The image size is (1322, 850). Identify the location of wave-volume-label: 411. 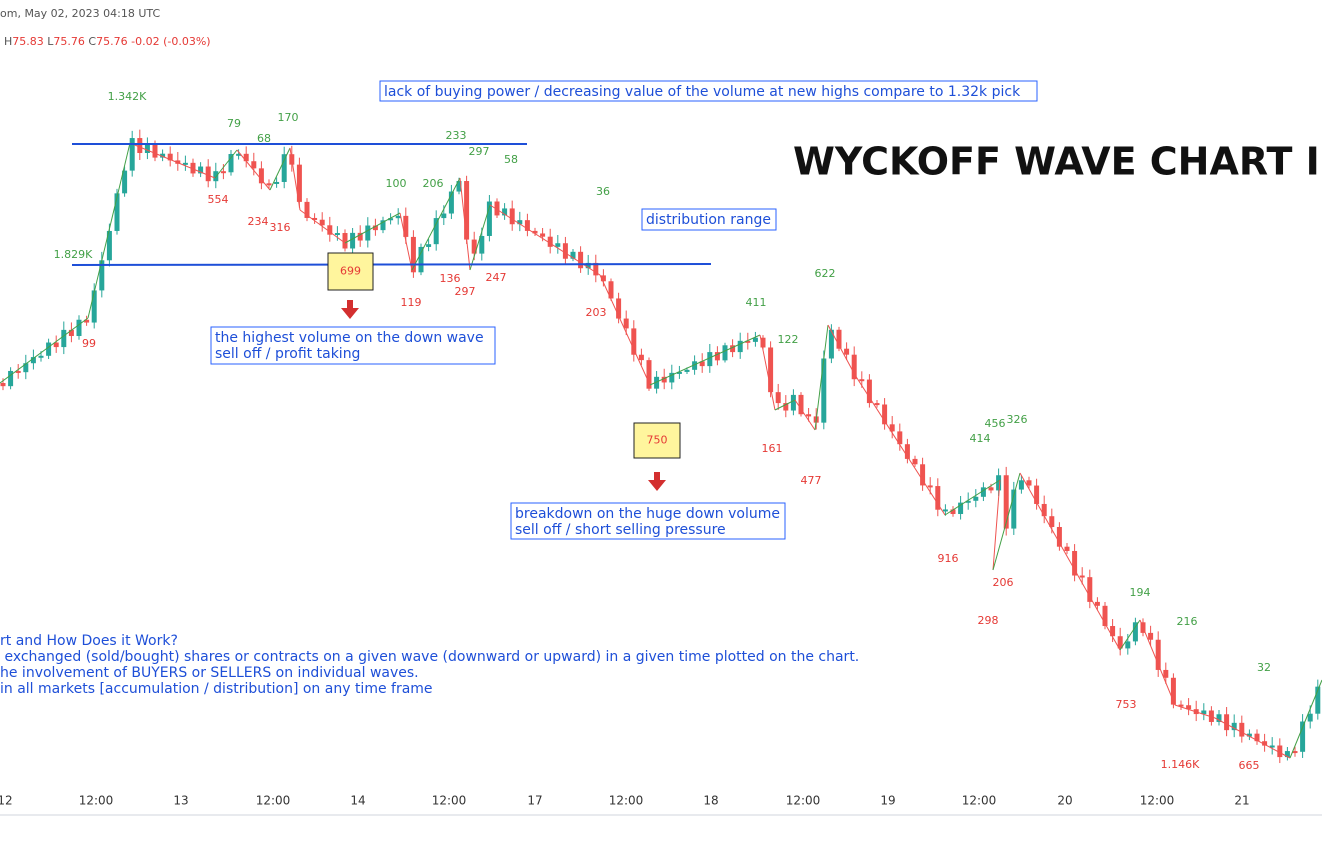
(756, 302).